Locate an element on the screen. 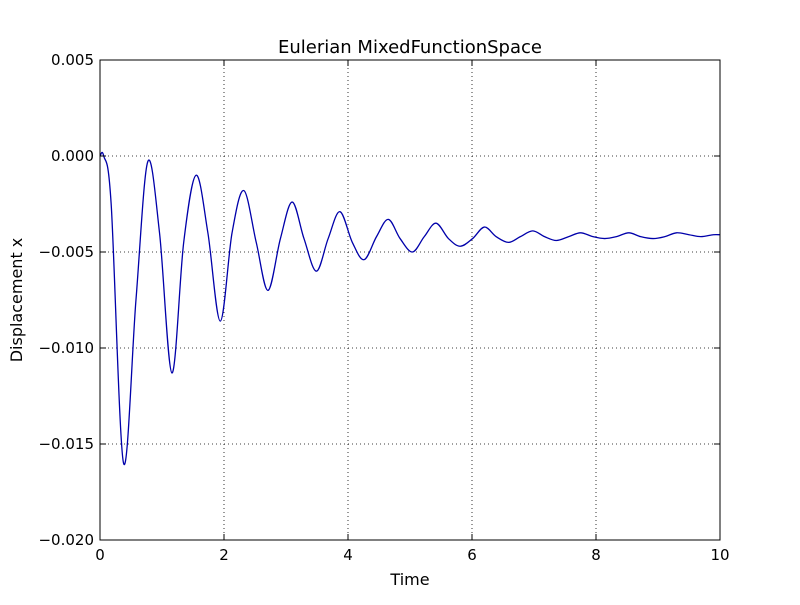 Image resolution: width=800 pixels, height=605 pixels. y-tick-label: 0.005 is located at coordinates (72, 60).